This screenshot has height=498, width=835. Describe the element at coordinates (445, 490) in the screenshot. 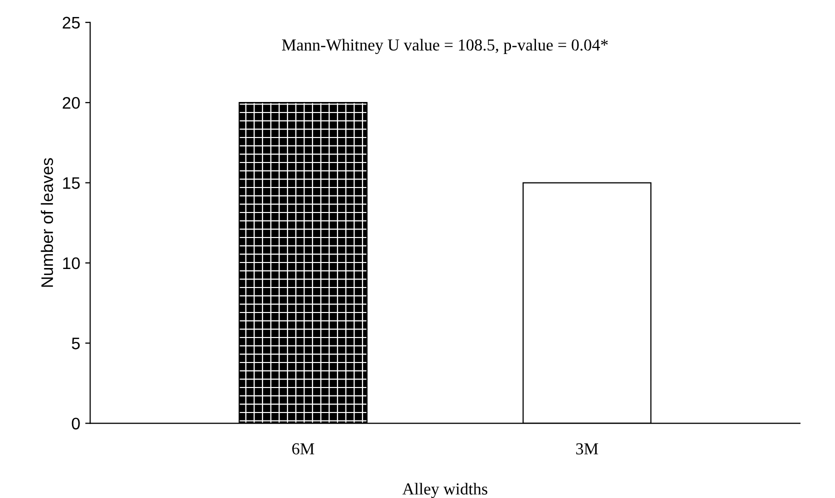

I see `x-axis-title: Alley widths` at that location.